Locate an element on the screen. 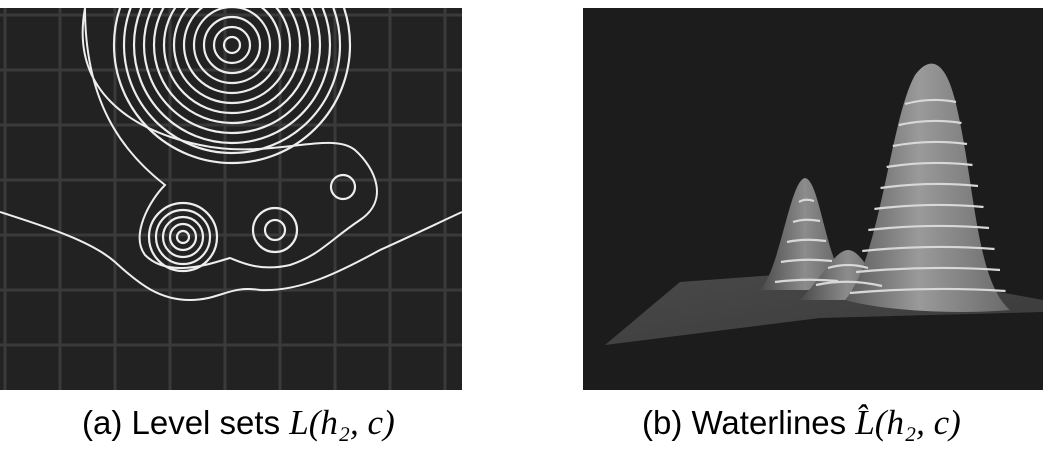  caption: (a) Level sets L(h₂, c) is located at coordinates (238, 422).